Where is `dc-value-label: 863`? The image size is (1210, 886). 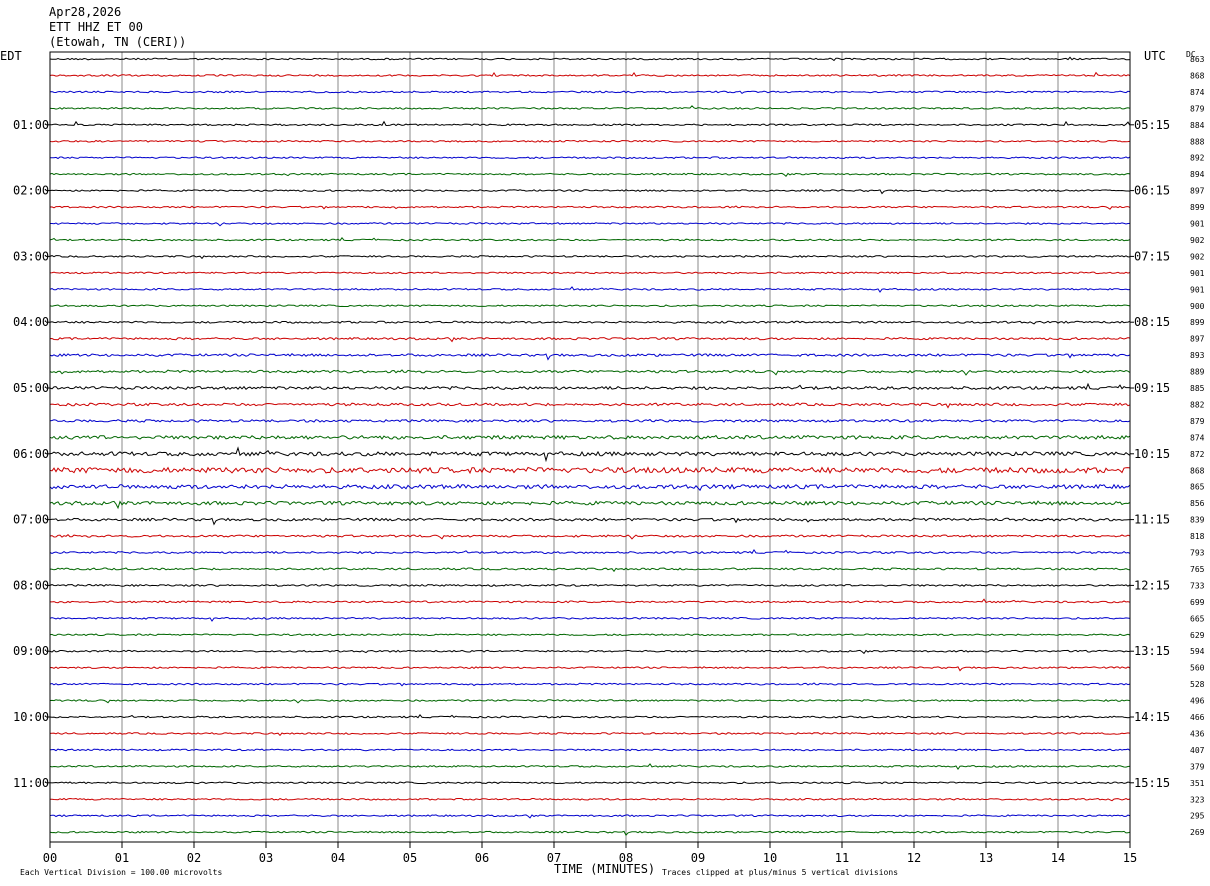
dc-value-label: 863 is located at coordinates (1197, 59).